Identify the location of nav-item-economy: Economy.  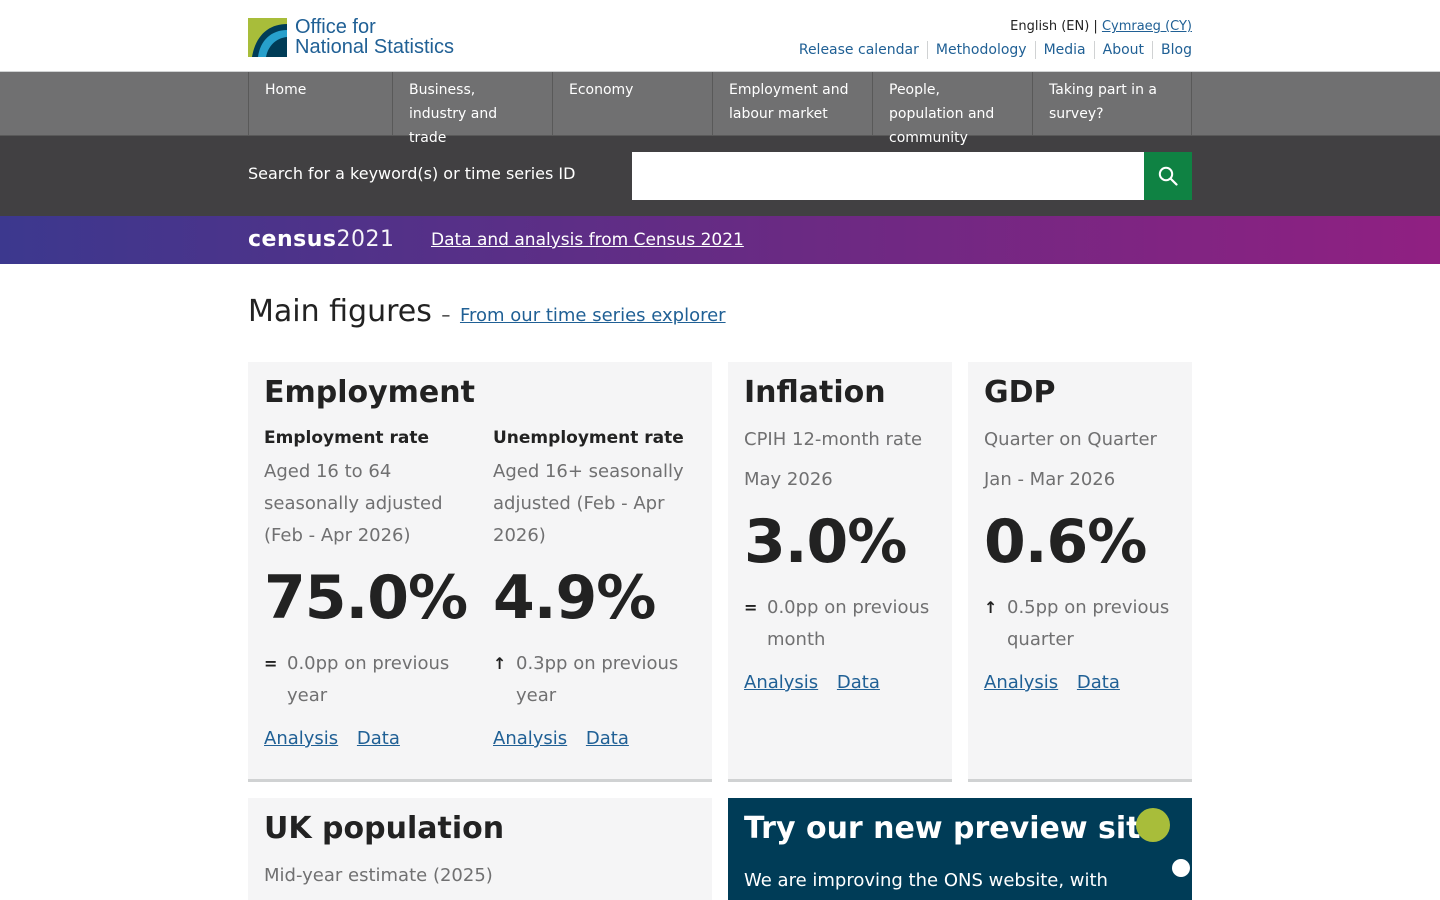
(633, 103).